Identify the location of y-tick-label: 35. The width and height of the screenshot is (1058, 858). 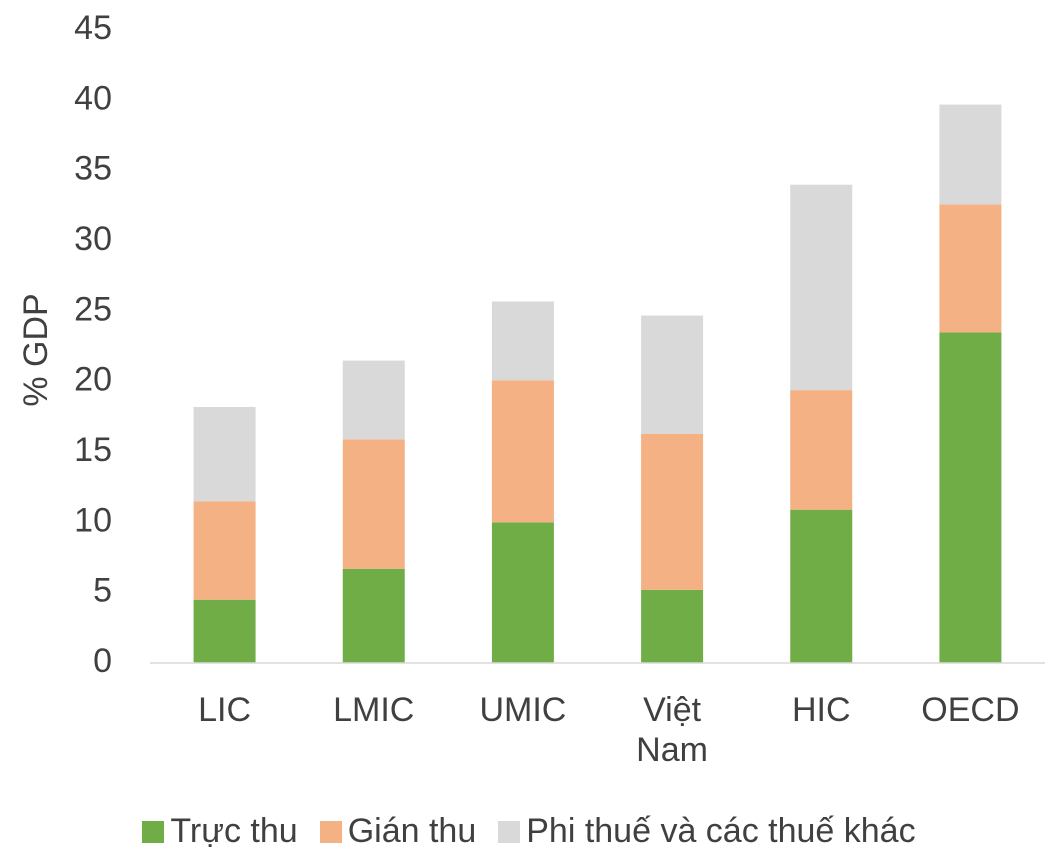
(93, 169).